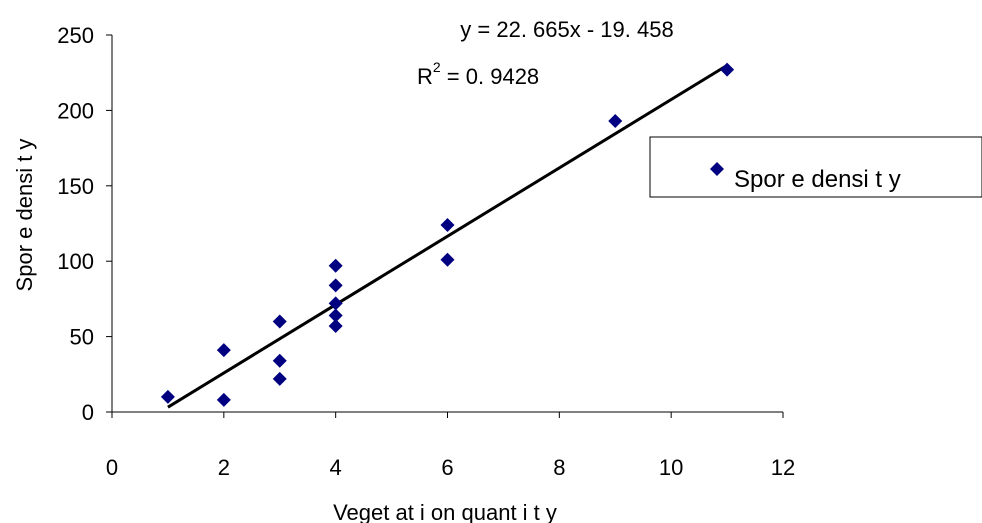 The height and width of the screenshot is (523, 982). I want to click on legend-box, so click(815, 167).